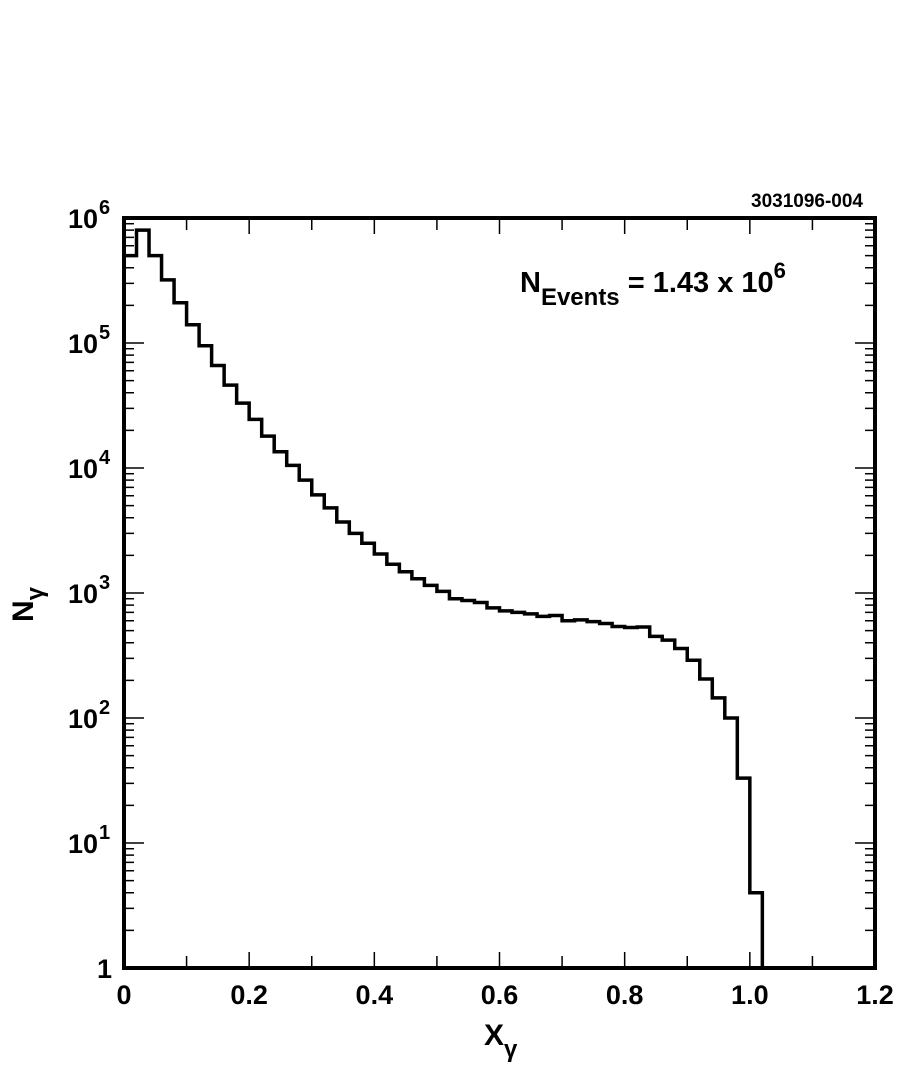 This screenshot has width=901, height=1070. I want to click on x-tick-labels: 0 0.2 0.4 0.6 0.8 1.0 1.2, so click(504, 995).